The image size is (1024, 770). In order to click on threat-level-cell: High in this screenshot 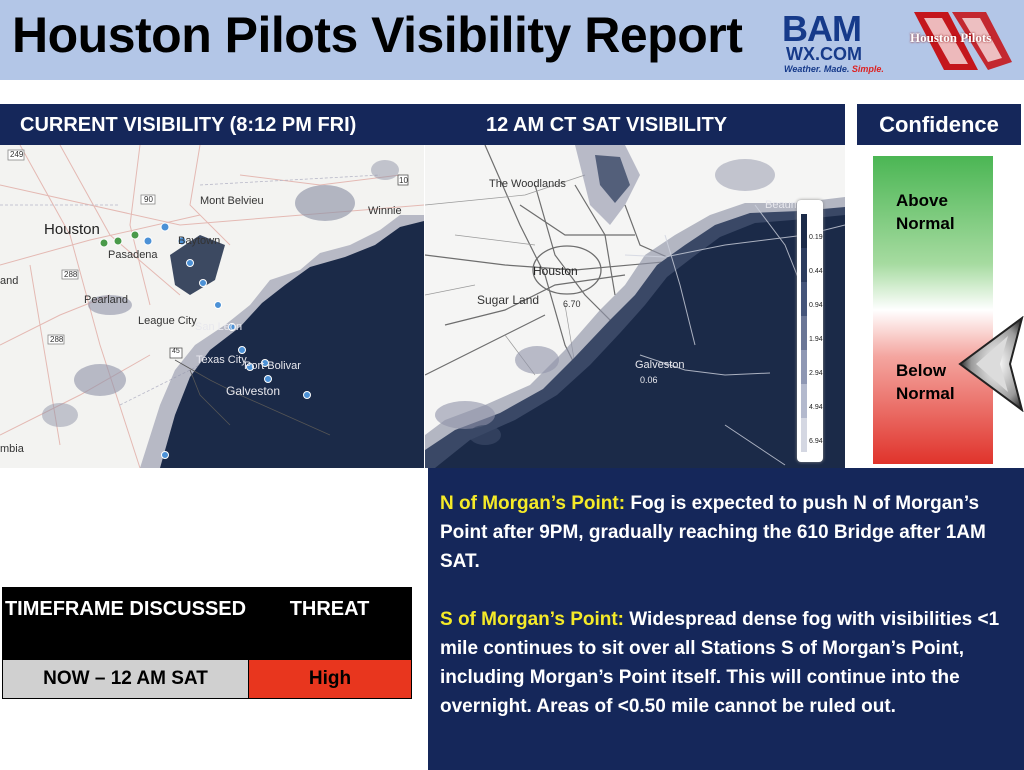, I will do `click(330, 679)`.